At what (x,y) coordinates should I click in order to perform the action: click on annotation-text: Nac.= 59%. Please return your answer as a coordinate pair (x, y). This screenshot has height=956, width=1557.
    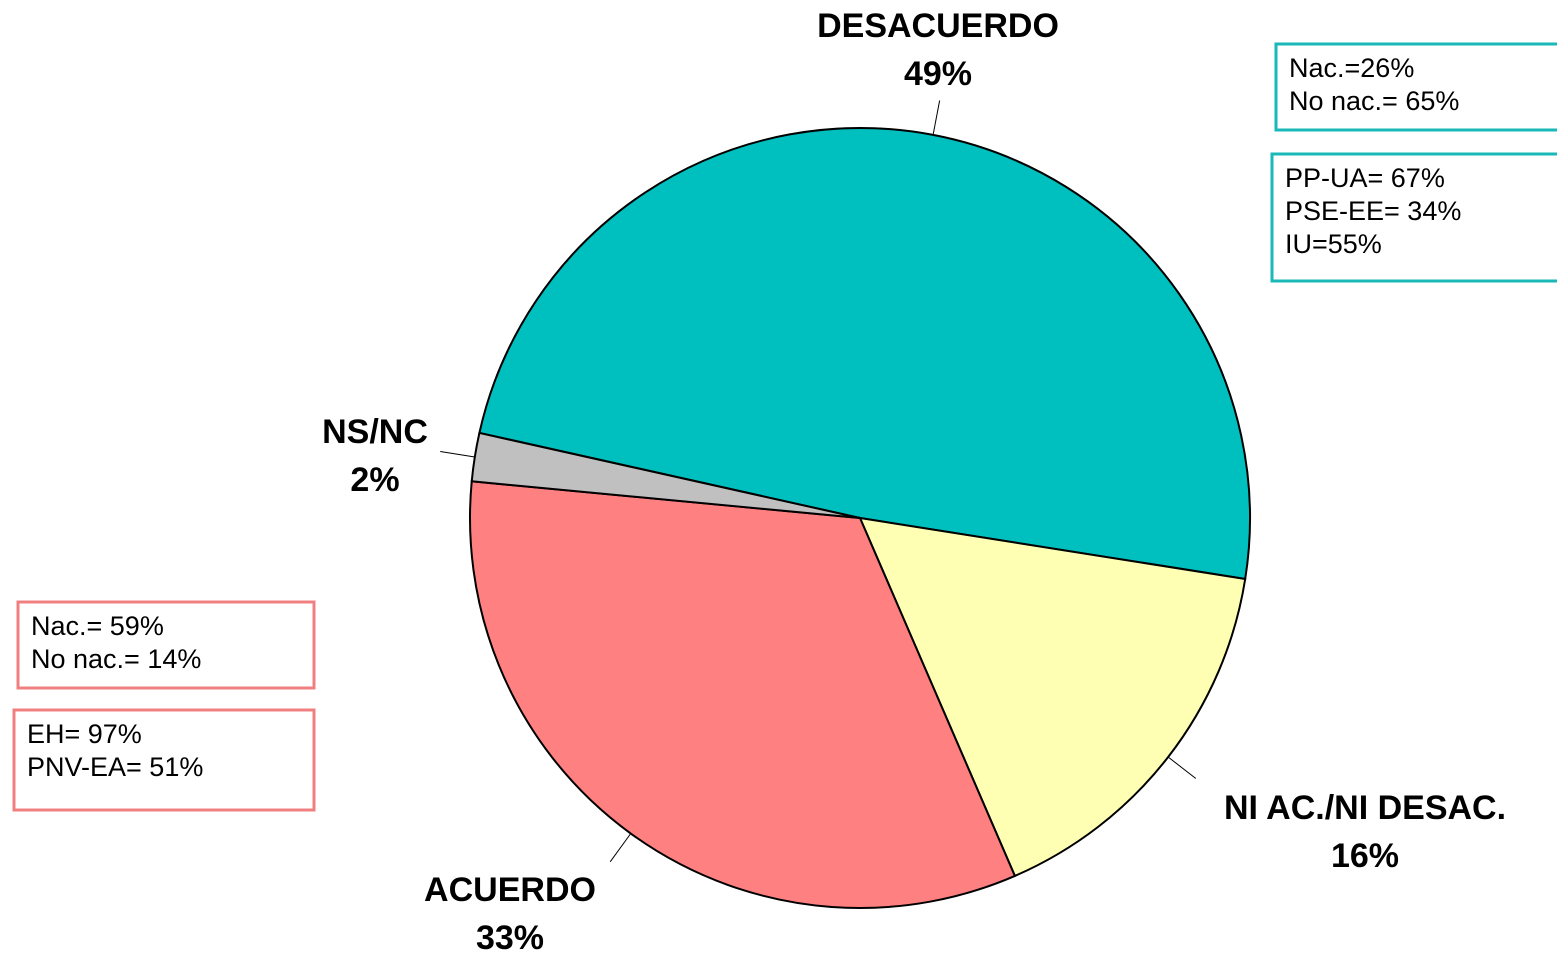
    Looking at the image, I should click on (97, 626).